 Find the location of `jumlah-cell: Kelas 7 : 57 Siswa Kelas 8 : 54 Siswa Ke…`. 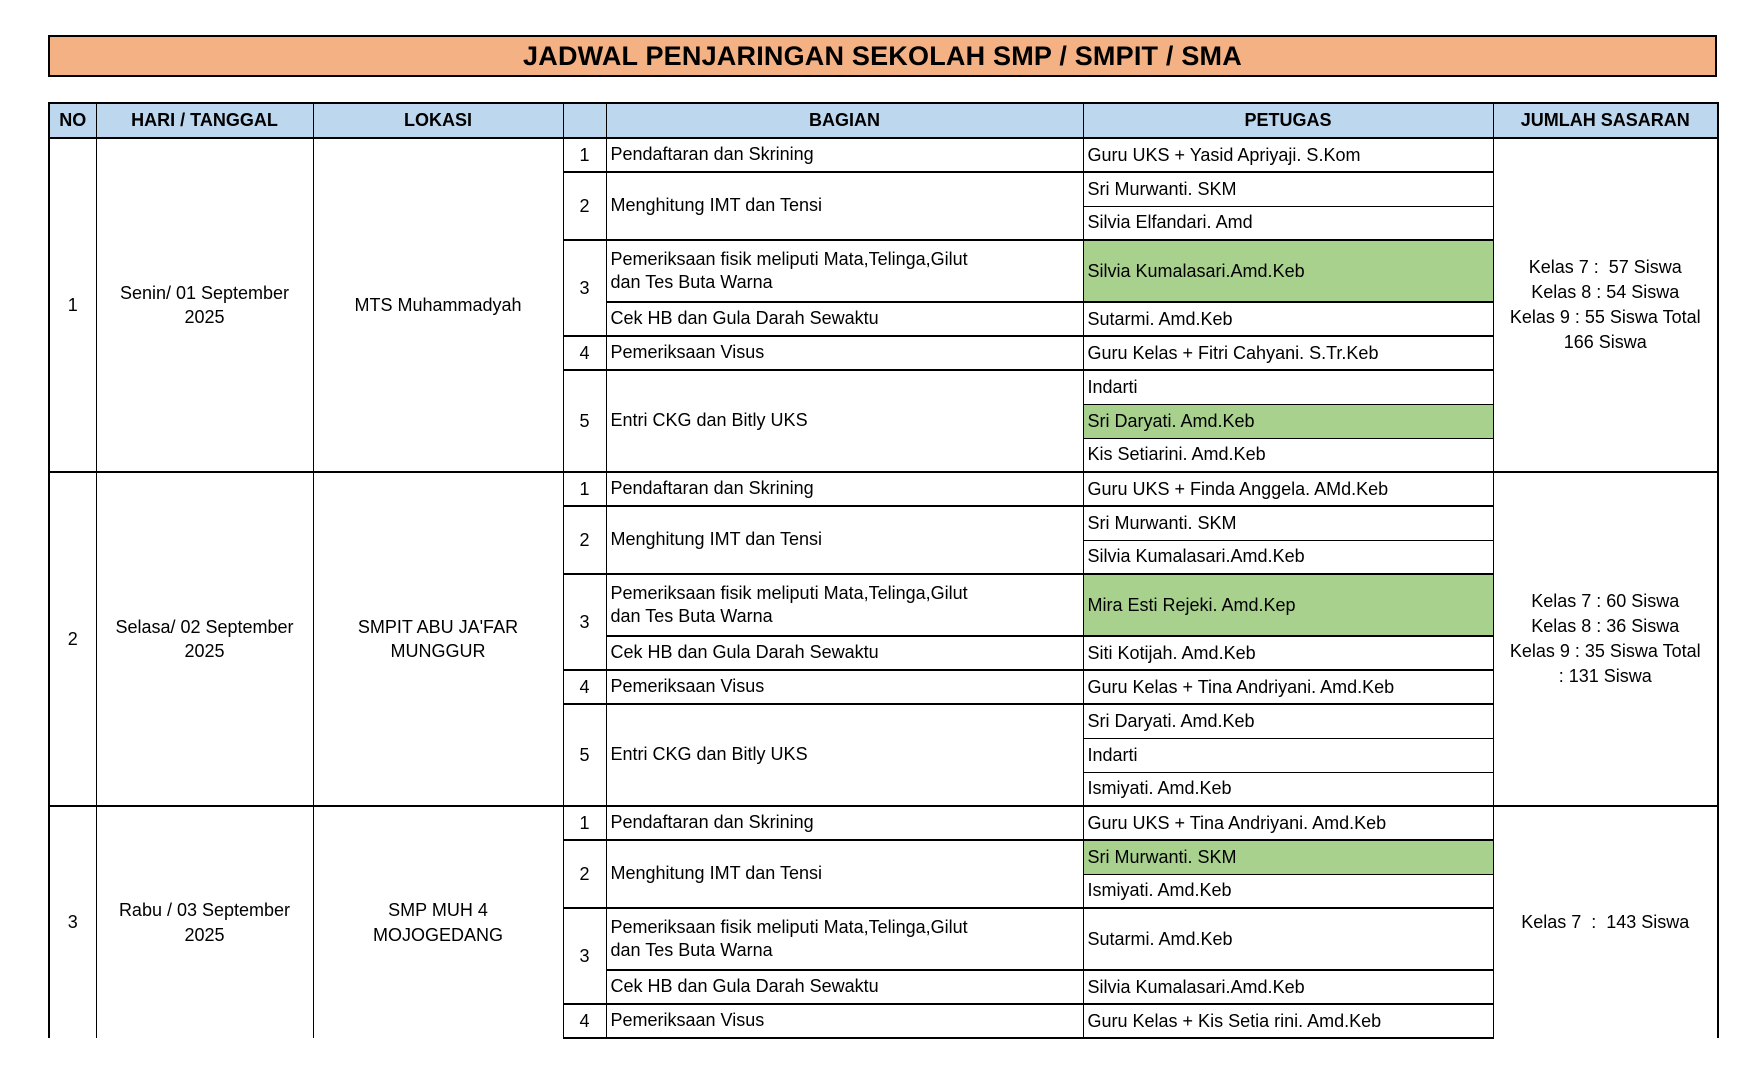

jumlah-cell: Kelas 7 : 57 Siswa Kelas 8 : 54 Siswa Ke… is located at coordinates (1605, 305).